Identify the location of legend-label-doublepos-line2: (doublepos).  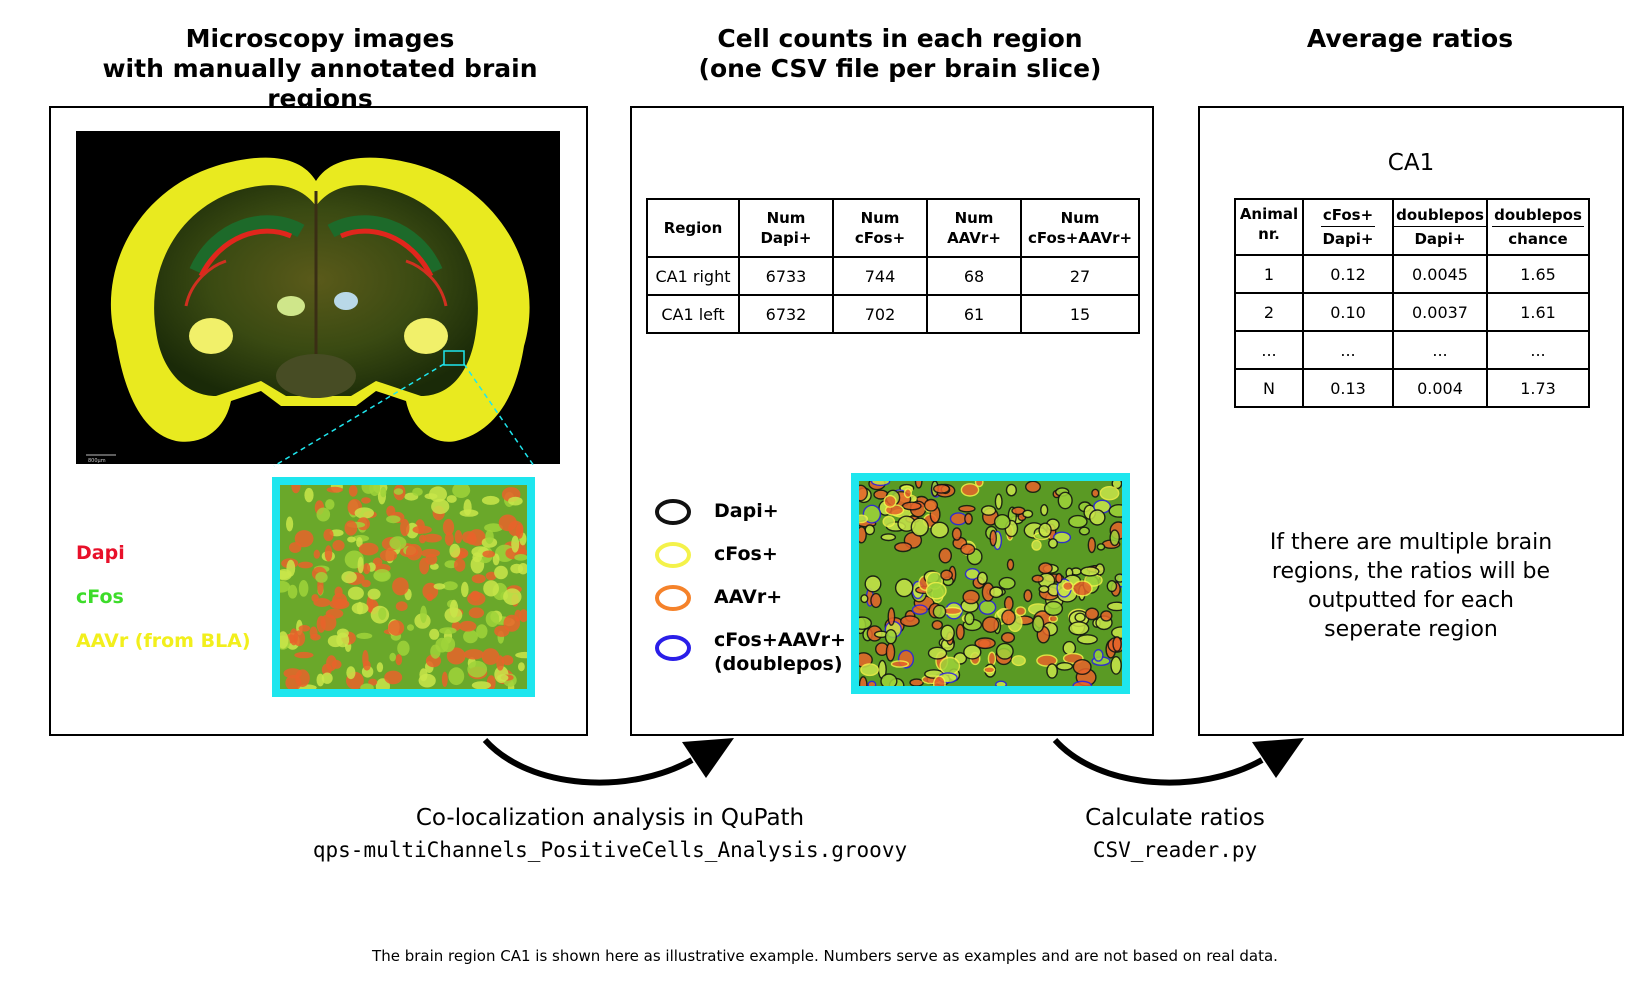
(778, 664).